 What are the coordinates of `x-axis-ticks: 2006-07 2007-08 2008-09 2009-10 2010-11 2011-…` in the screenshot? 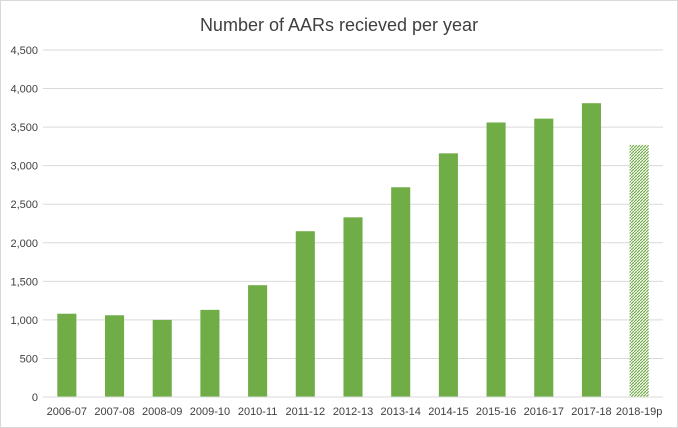 It's located at (355, 412).